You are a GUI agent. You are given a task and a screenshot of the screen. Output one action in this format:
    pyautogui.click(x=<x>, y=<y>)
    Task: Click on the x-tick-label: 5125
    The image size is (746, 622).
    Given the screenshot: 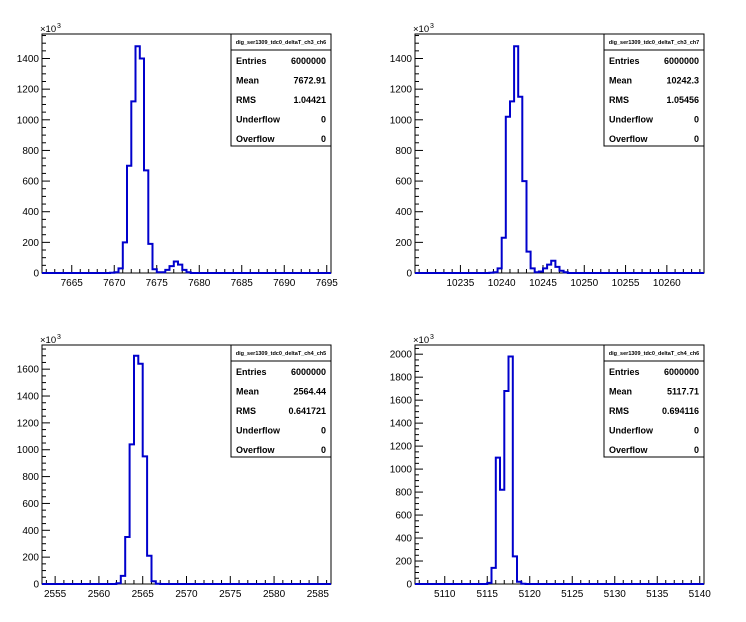 What is the action you would take?
    pyautogui.click(x=572, y=594)
    